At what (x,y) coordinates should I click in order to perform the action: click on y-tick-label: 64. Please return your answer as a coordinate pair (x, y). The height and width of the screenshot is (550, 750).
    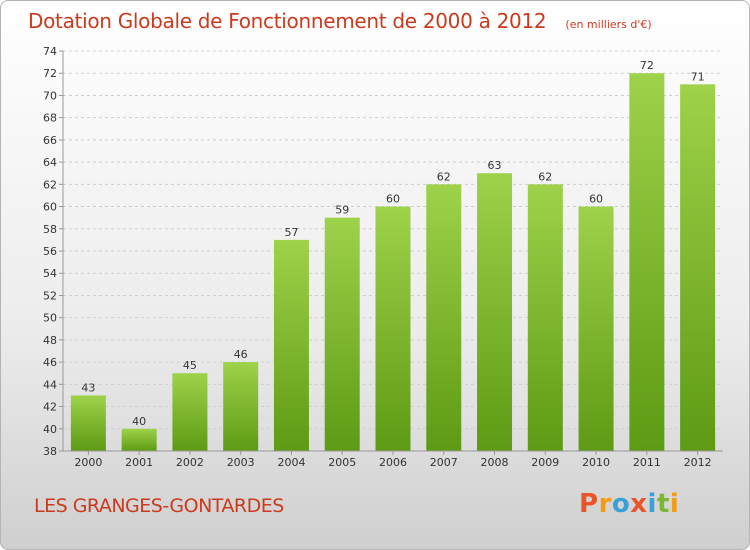
    Looking at the image, I should click on (50, 162).